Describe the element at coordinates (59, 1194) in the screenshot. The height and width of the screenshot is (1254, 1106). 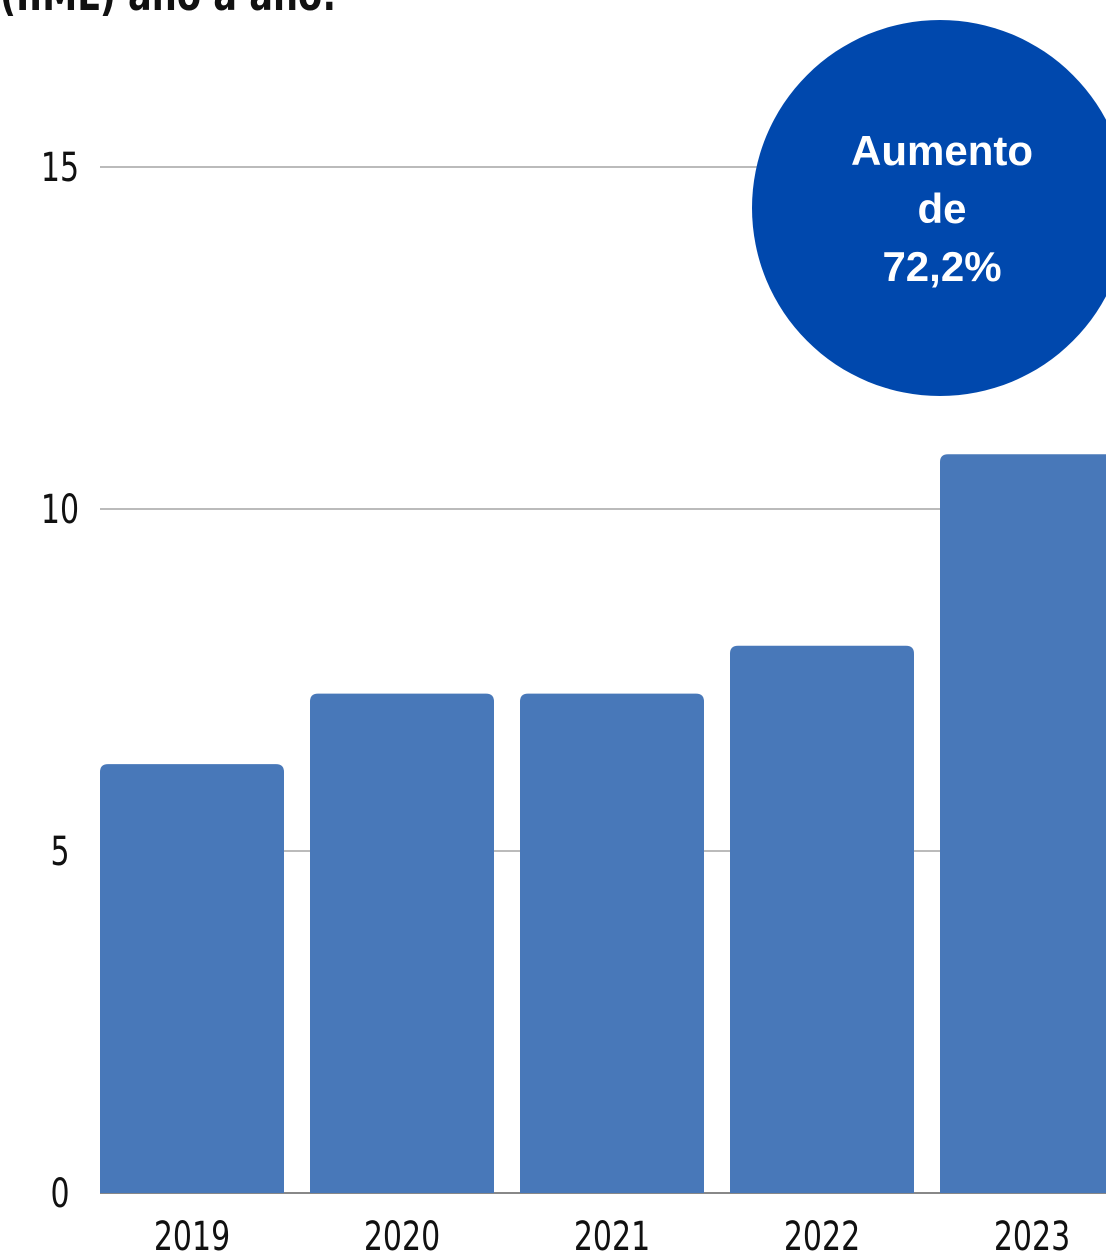
I see `y-tick-label: 0` at that location.